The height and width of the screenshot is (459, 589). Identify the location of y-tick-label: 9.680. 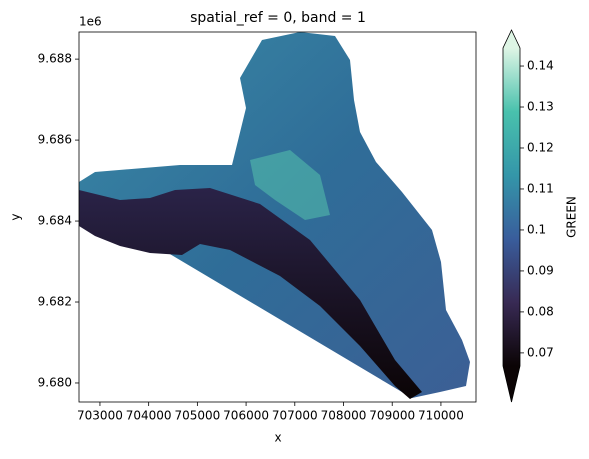
(55, 382).